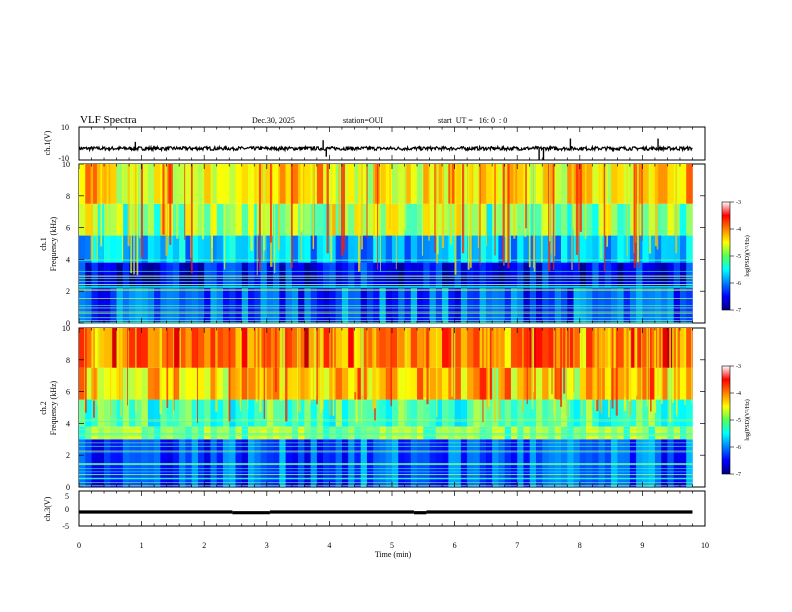 This screenshot has height=612, width=792. I want to click on ch2-frequency-label: Frequency (kHz), so click(53, 407).